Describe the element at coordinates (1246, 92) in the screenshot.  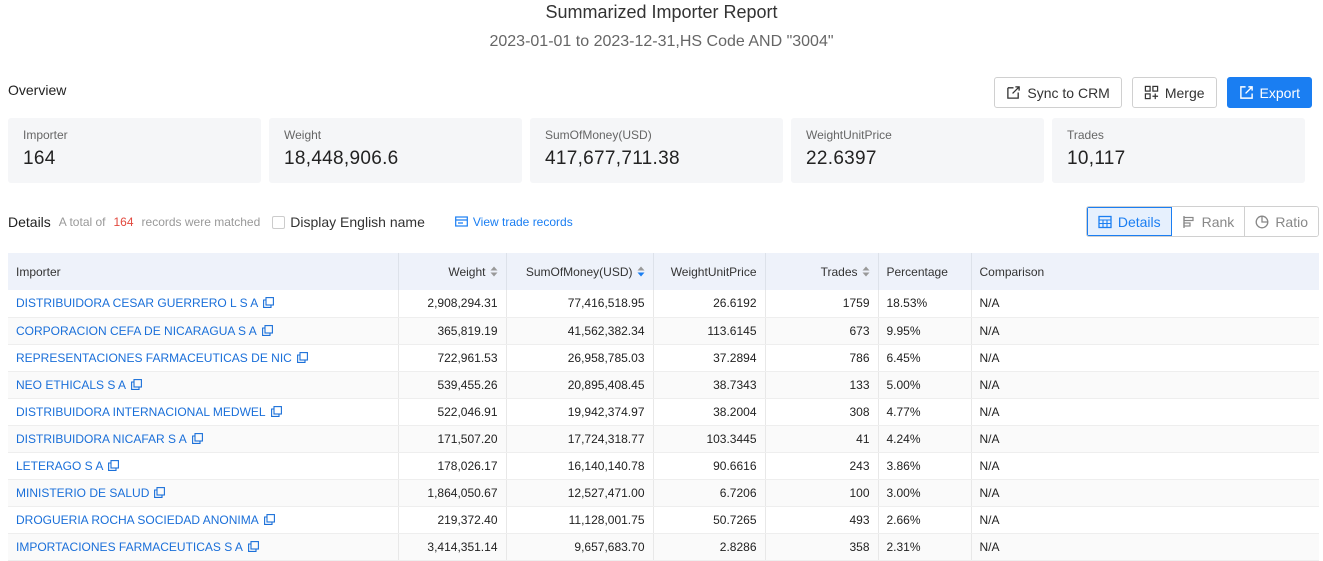
I see `export-icon` at that location.